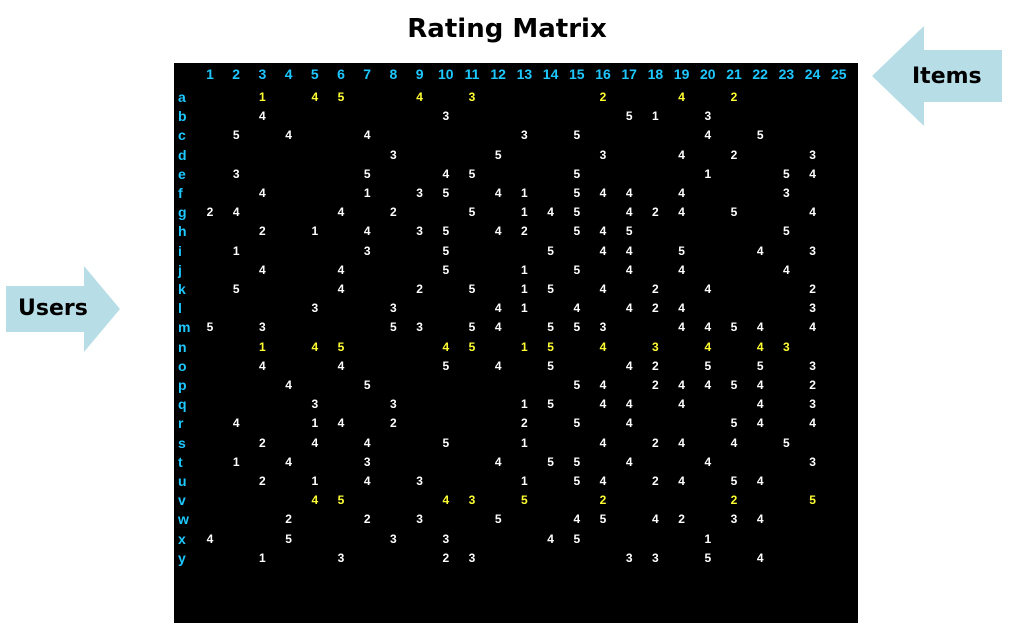 This screenshot has height=630, width=1014. I want to click on rating-cell-f-10: 5, so click(446, 193).